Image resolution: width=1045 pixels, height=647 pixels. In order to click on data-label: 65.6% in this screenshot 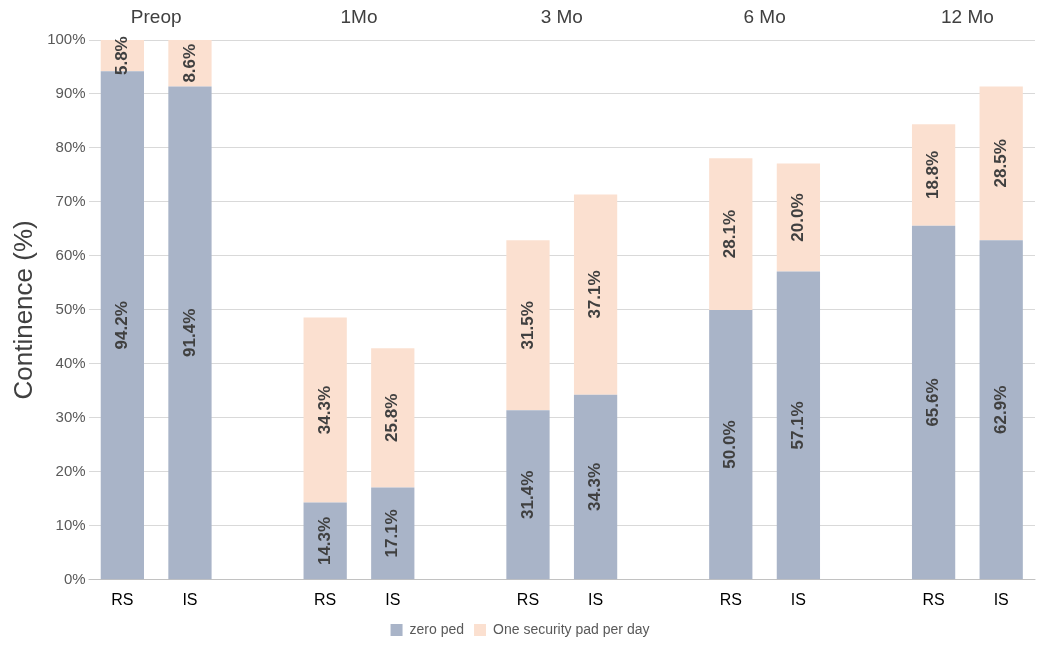, I will do `click(933, 402)`.